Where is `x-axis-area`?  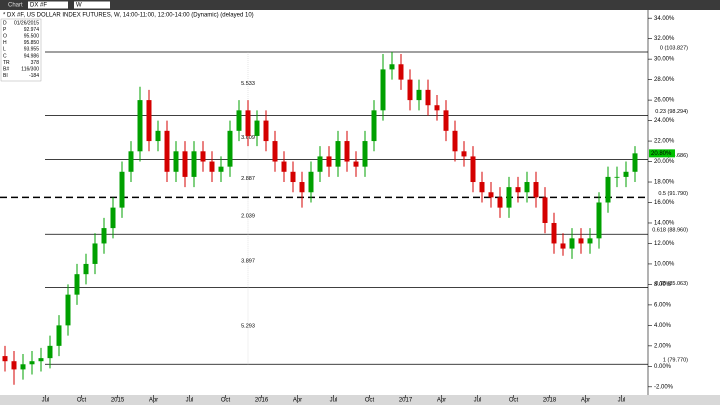
x-axis-area is located at coordinates (360, 400).